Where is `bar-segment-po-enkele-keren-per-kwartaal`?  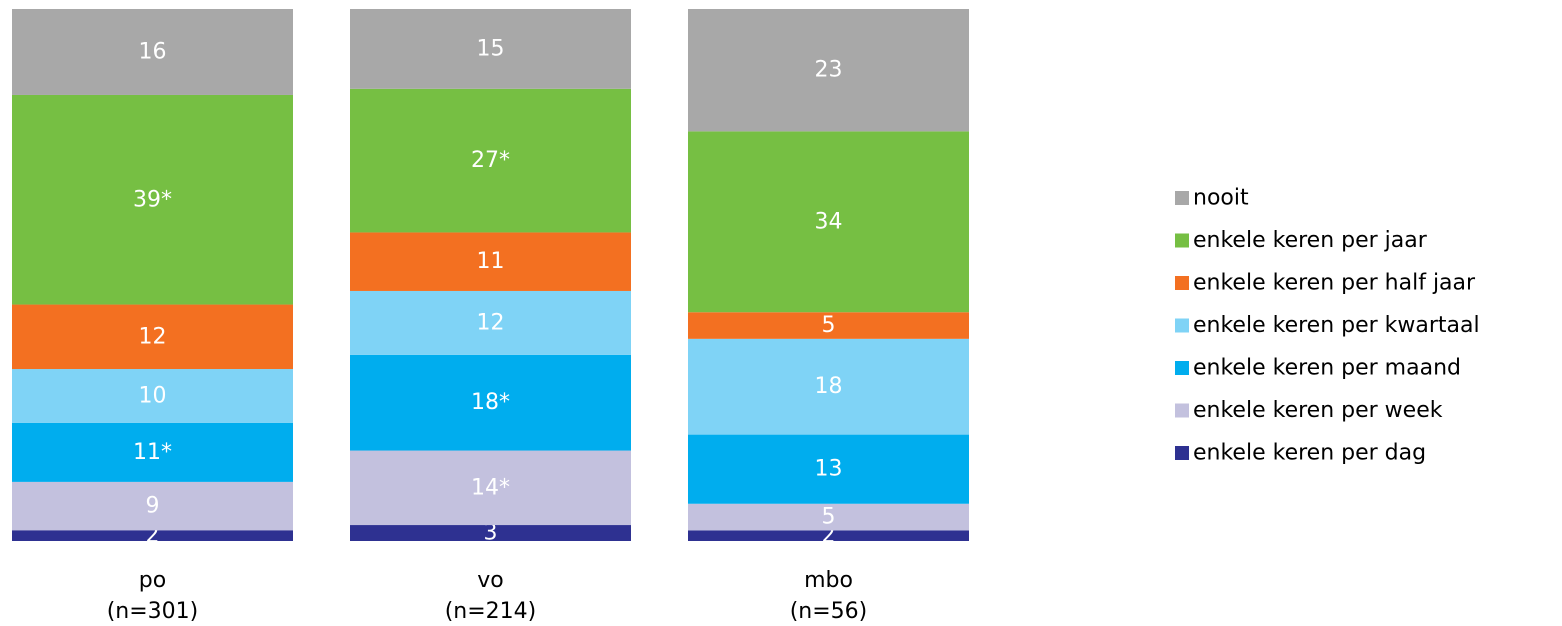
bar-segment-po-enkele-keren-per-kwartaal is located at coordinates (152, 396).